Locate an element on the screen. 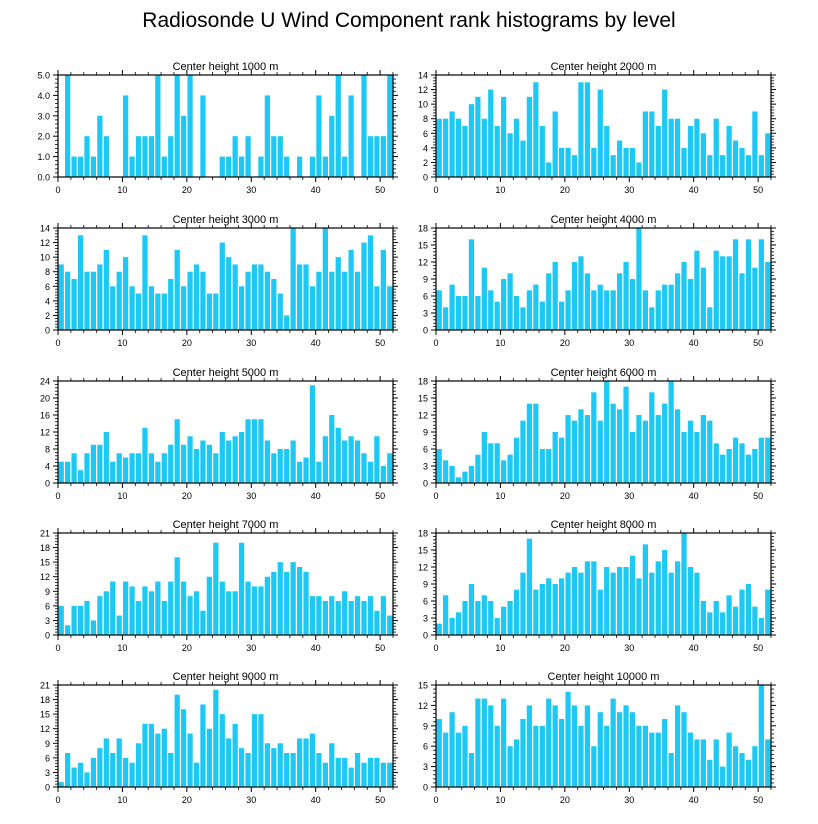  y-tick-label: 5.0 is located at coordinates (43, 76).